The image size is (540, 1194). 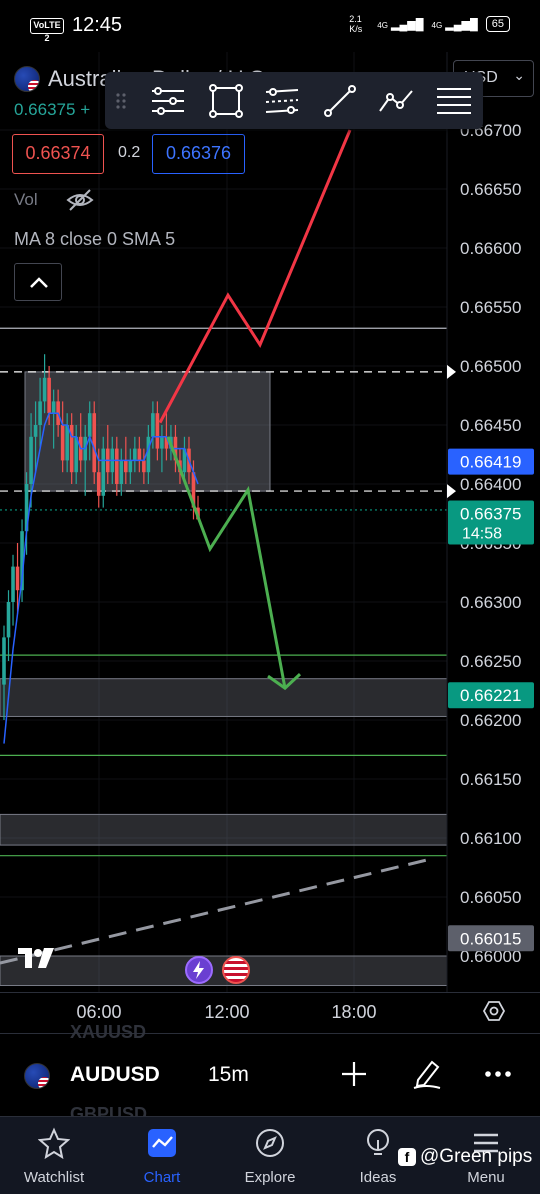 I want to click on nav-chart-label: Chart, so click(x=162, y=1177).